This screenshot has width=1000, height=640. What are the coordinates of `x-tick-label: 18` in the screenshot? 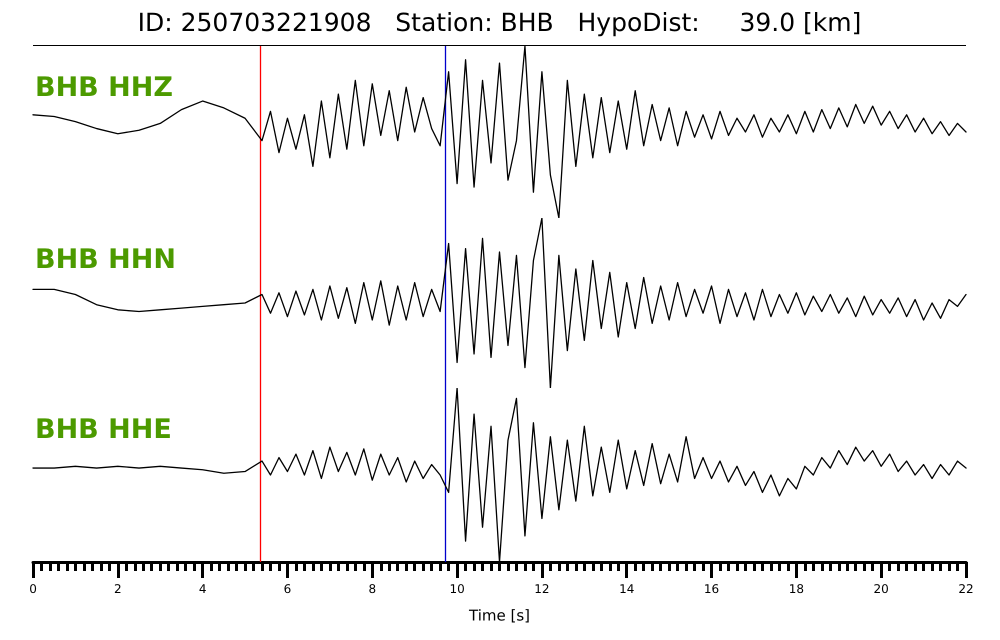 It's located at (796, 589).